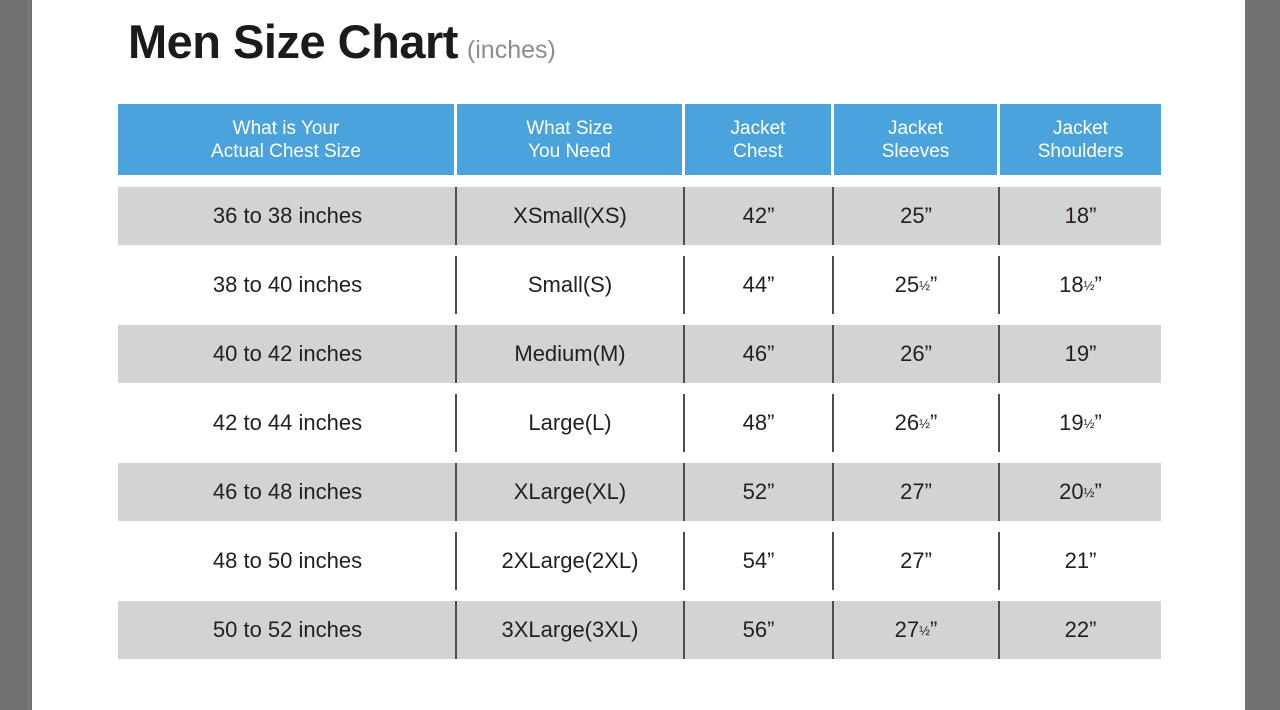 Image resolution: width=1280 pixels, height=710 pixels. What do you see at coordinates (571, 492) in the screenshot?
I see `cell-size: XLarge(XL)` at bounding box center [571, 492].